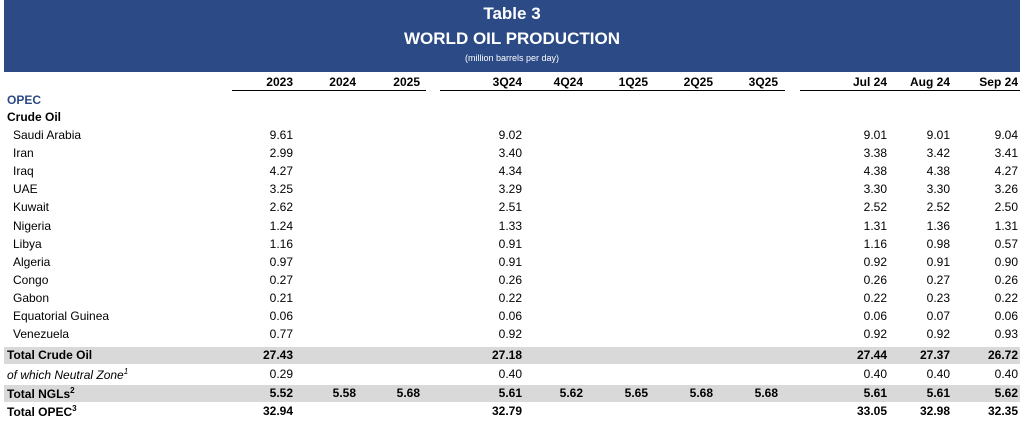 This screenshot has height=422, width=1024. Describe the element at coordinates (510, 189) in the screenshot. I see `cell: 3.29` at that location.